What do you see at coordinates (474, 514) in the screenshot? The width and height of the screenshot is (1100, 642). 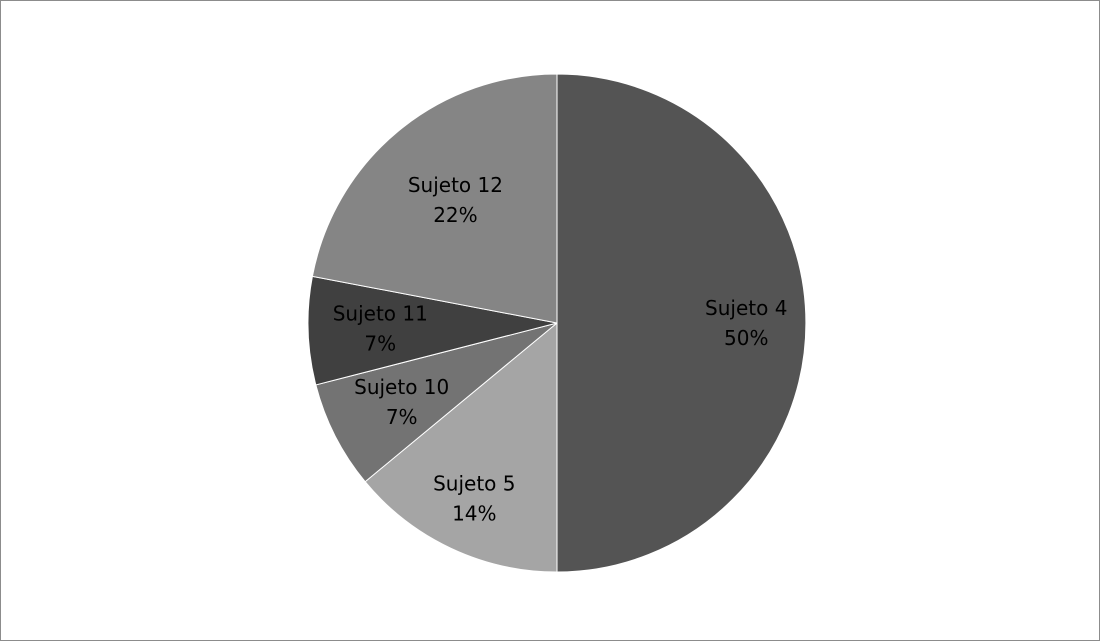 I see `slice-percent-label: 14%` at bounding box center [474, 514].